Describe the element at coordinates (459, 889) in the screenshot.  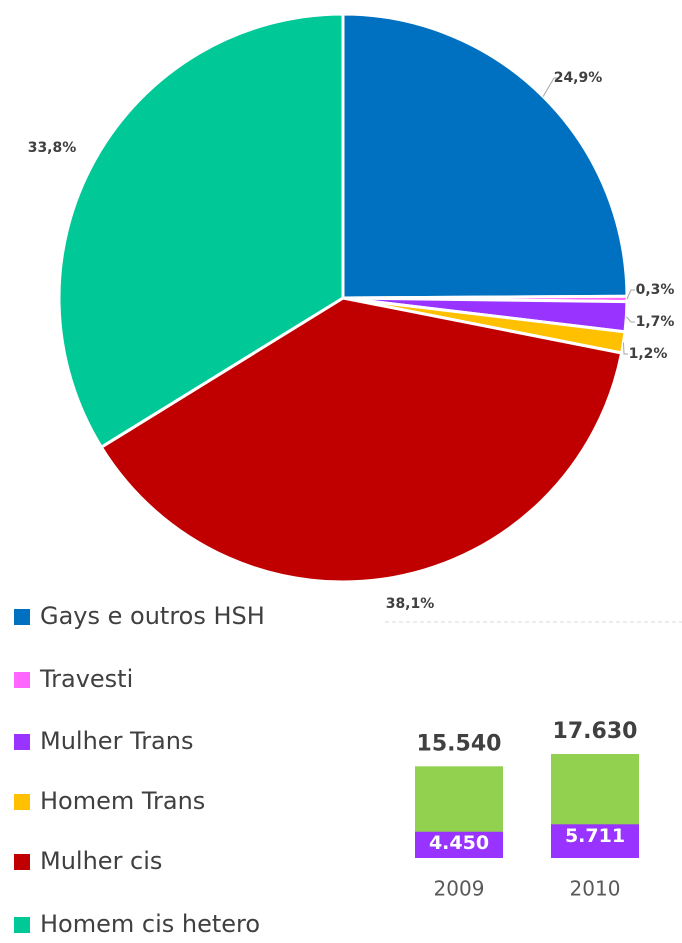
I see `x-tick-label: 2009` at that location.